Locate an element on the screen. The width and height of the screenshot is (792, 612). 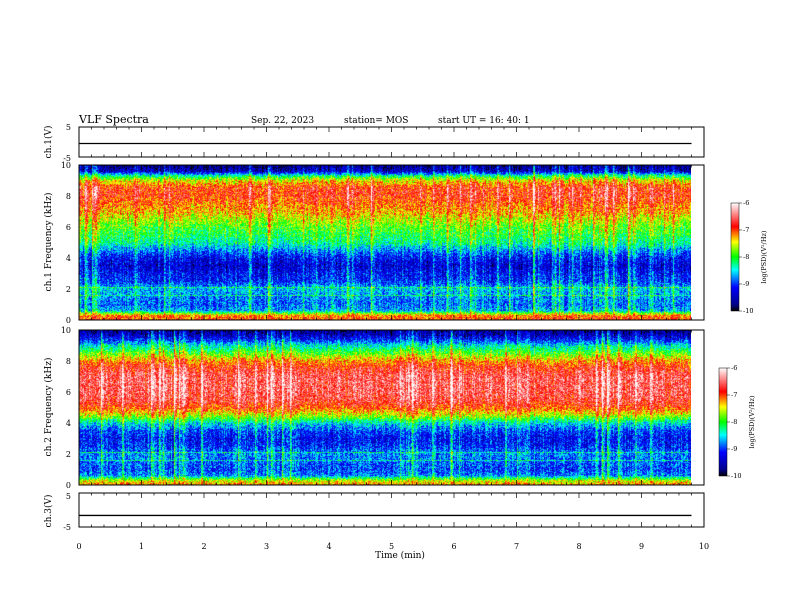
ch1-colorbar-tick-m6: -6 is located at coordinates (746, 203).